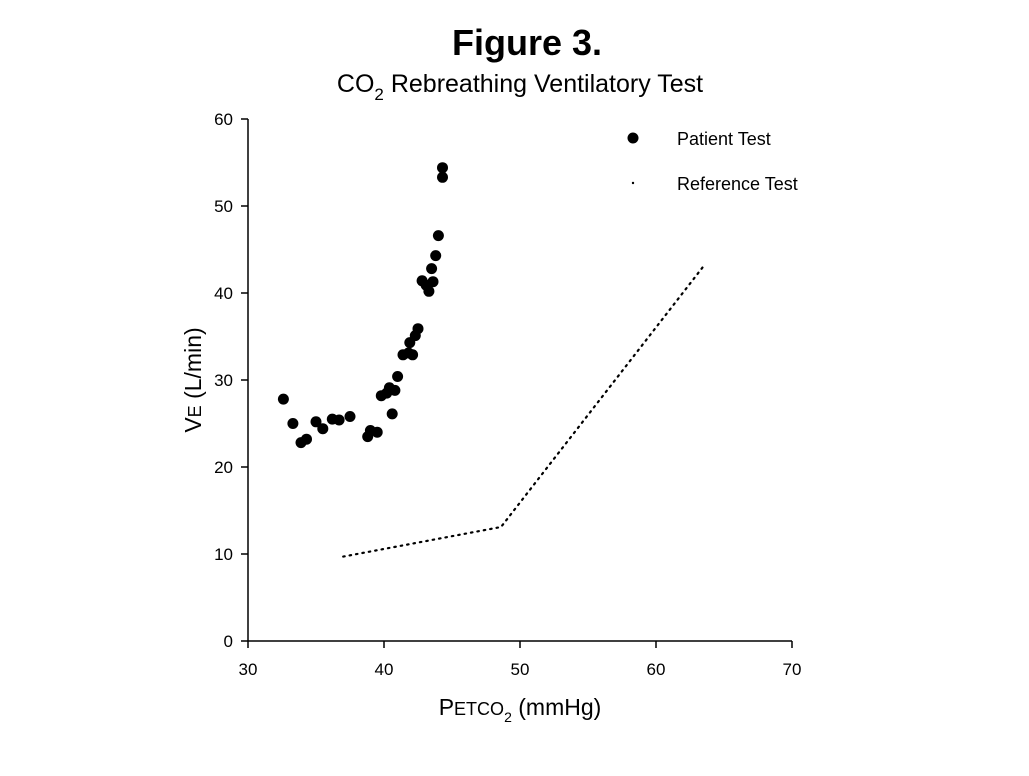 The width and height of the screenshot is (1029, 776). What do you see at coordinates (633, 138) in the screenshot?
I see `legend-patient-marker` at bounding box center [633, 138].